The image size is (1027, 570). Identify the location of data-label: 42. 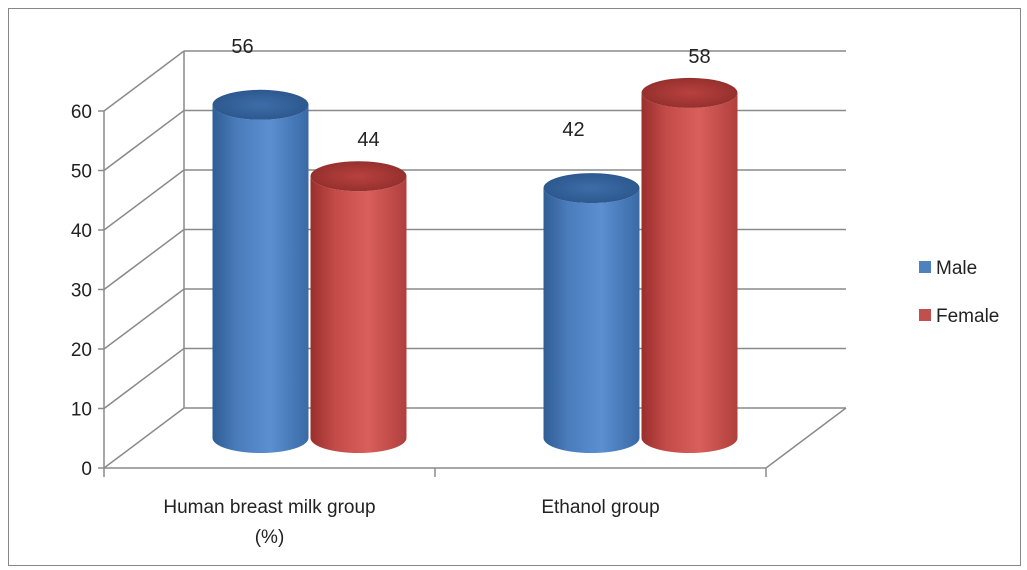
(573, 130).